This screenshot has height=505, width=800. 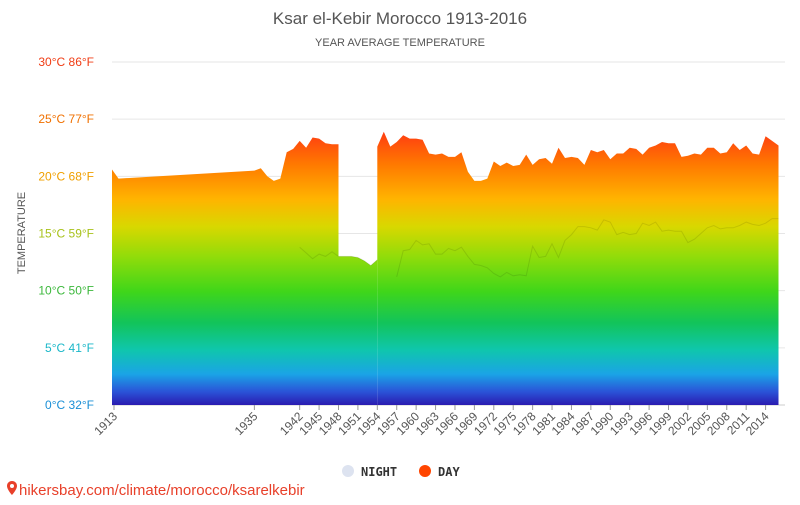 I want to click on y-tick-label: 25°C 77°F, so click(x=66, y=119).